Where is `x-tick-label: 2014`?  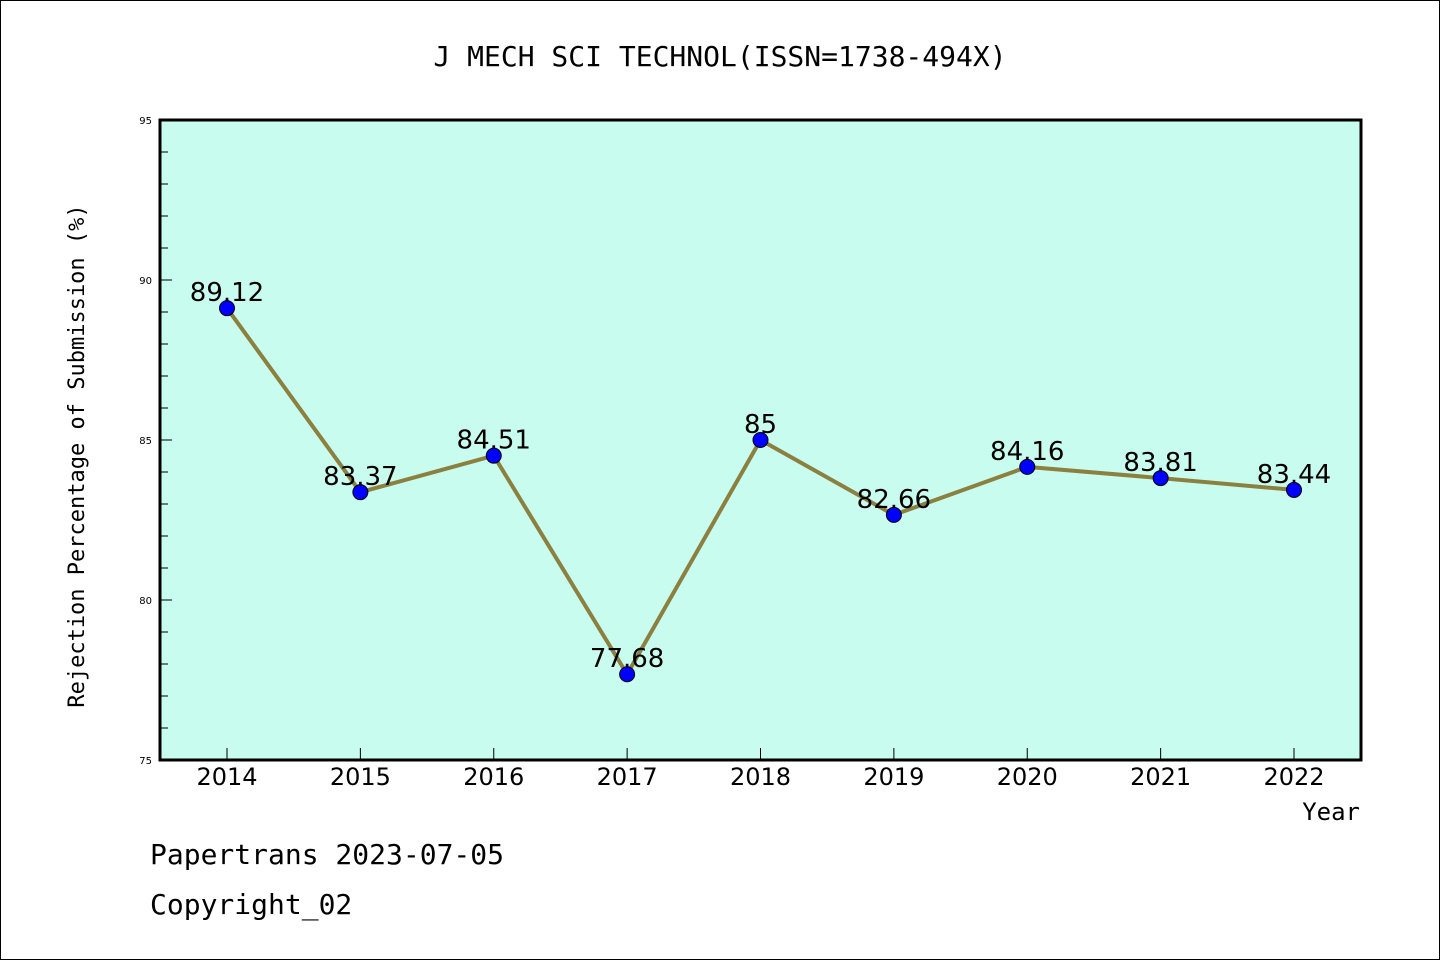 x-tick-label: 2014 is located at coordinates (226, 777).